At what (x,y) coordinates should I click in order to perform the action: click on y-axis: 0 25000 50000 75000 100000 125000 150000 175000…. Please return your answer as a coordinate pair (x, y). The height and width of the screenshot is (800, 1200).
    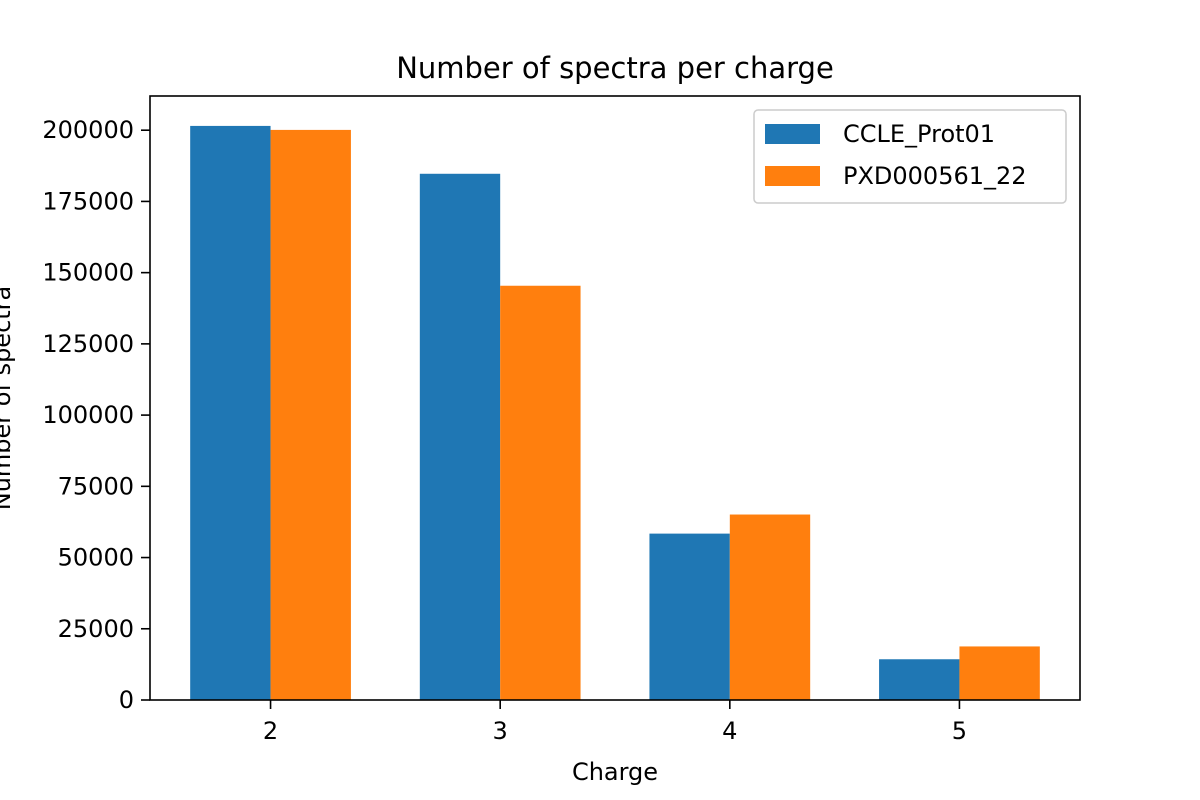
    Looking at the image, I should click on (96, 415).